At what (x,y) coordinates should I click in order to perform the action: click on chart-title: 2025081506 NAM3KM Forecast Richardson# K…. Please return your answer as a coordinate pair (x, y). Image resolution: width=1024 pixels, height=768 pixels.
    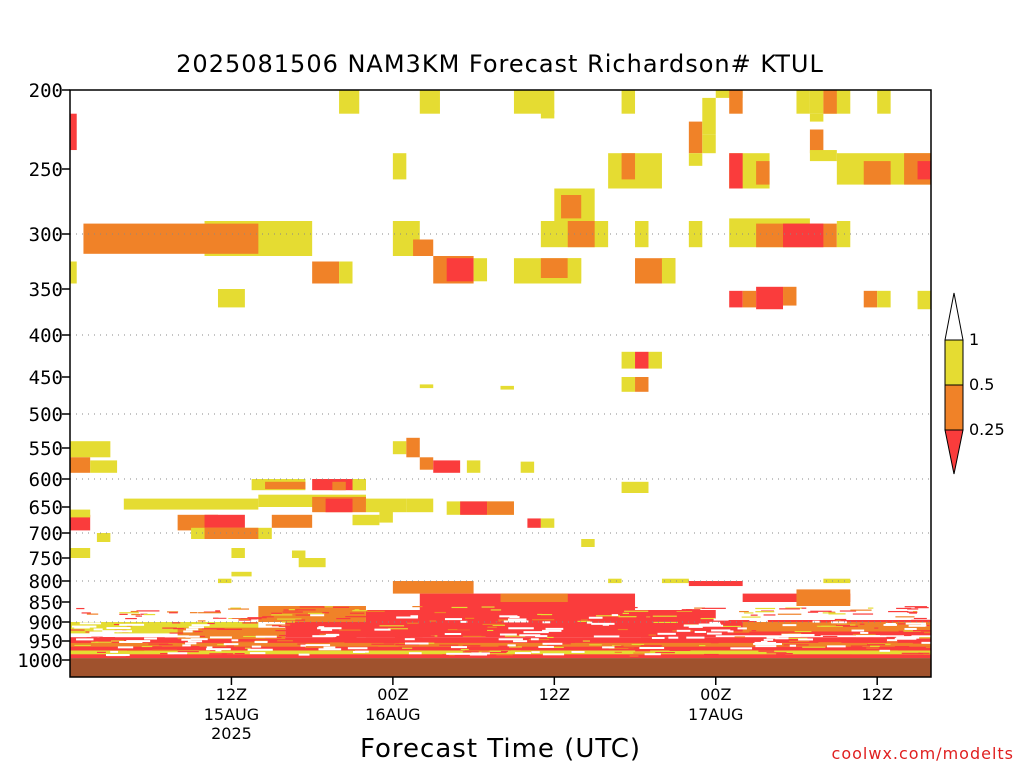
    Looking at the image, I should click on (500, 64).